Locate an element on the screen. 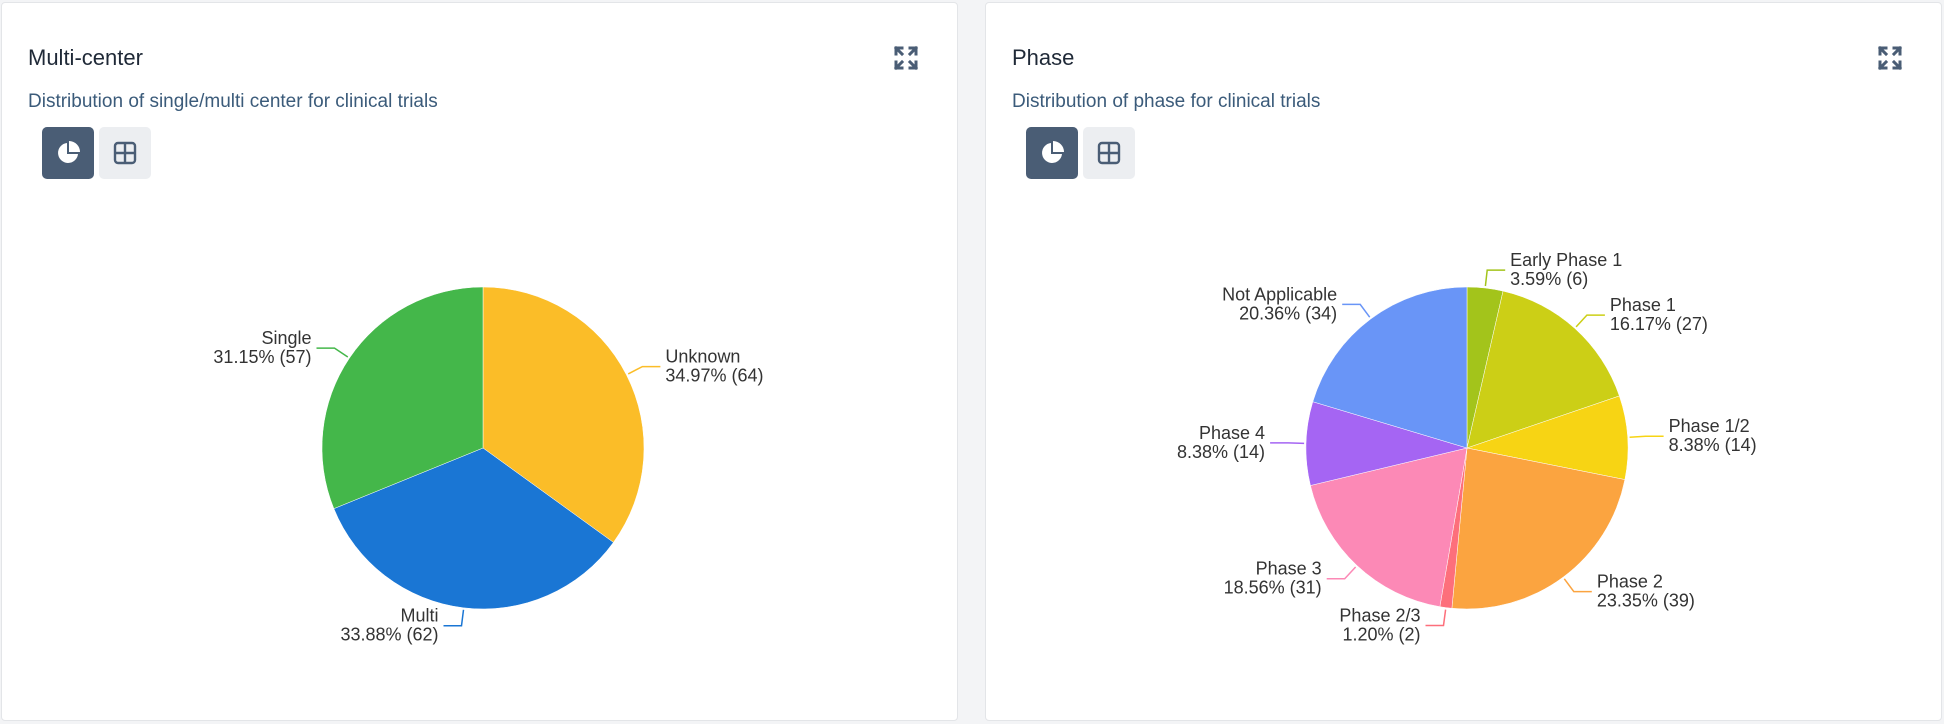 Image resolution: width=1944 pixels, height=724 pixels. leader-line-not-applicable is located at coordinates (1356, 310).